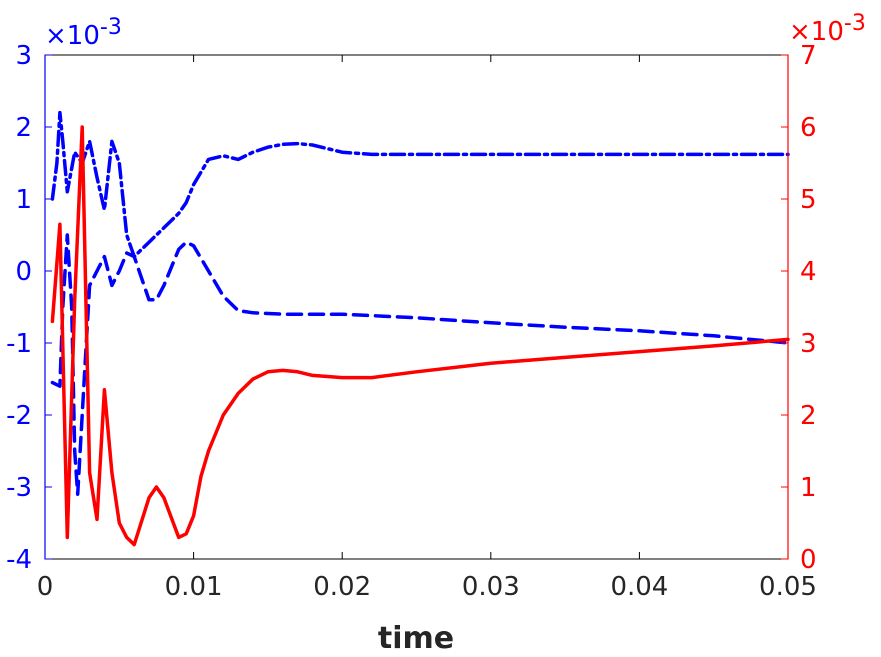 This screenshot has width=881, height=657. Describe the element at coordinates (491, 587) in the screenshot. I see `x-tick-label: 0.03` at that location.